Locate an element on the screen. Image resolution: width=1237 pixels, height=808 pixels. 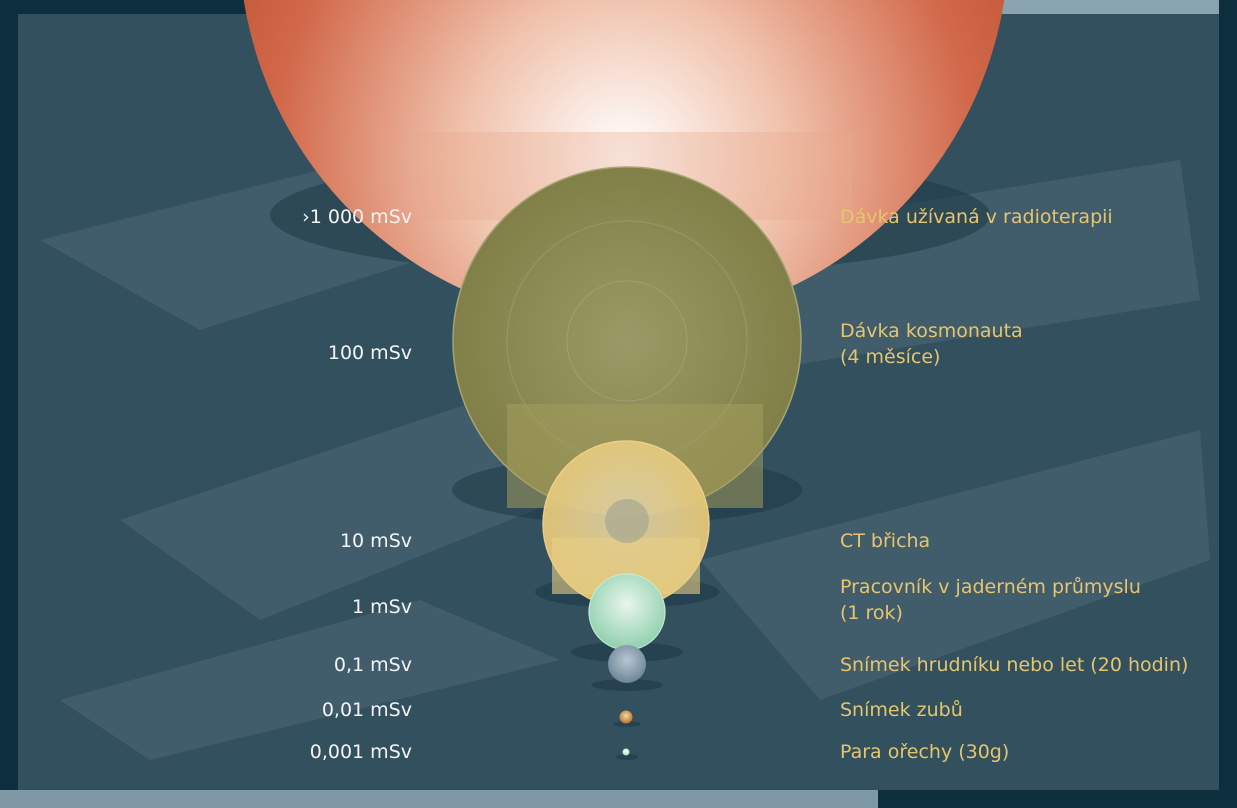
description-radiotherapy: Dávka užívaná v radioterapii is located at coordinates (976, 217).